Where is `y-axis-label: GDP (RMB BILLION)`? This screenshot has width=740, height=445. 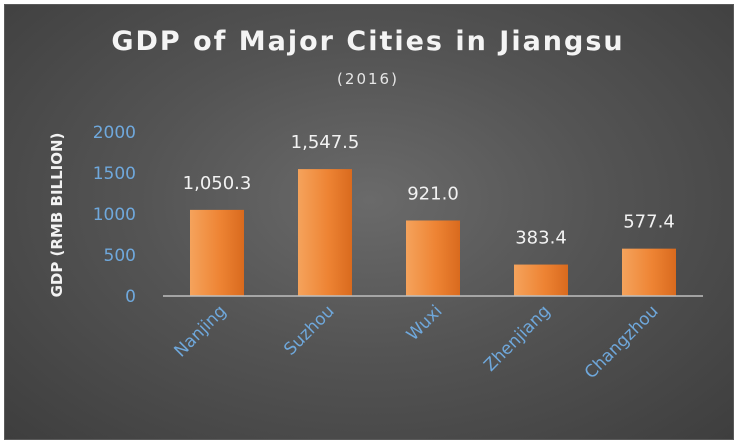
y-axis-label: GDP (RMB BILLION) is located at coordinates (57, 215).